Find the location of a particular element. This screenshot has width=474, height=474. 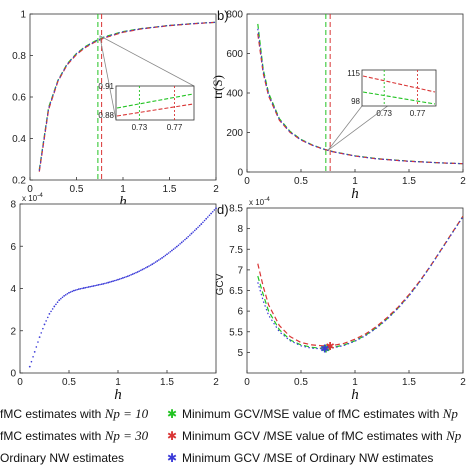

y-tick-label: 6.5 is located at coordinates (236, 291).